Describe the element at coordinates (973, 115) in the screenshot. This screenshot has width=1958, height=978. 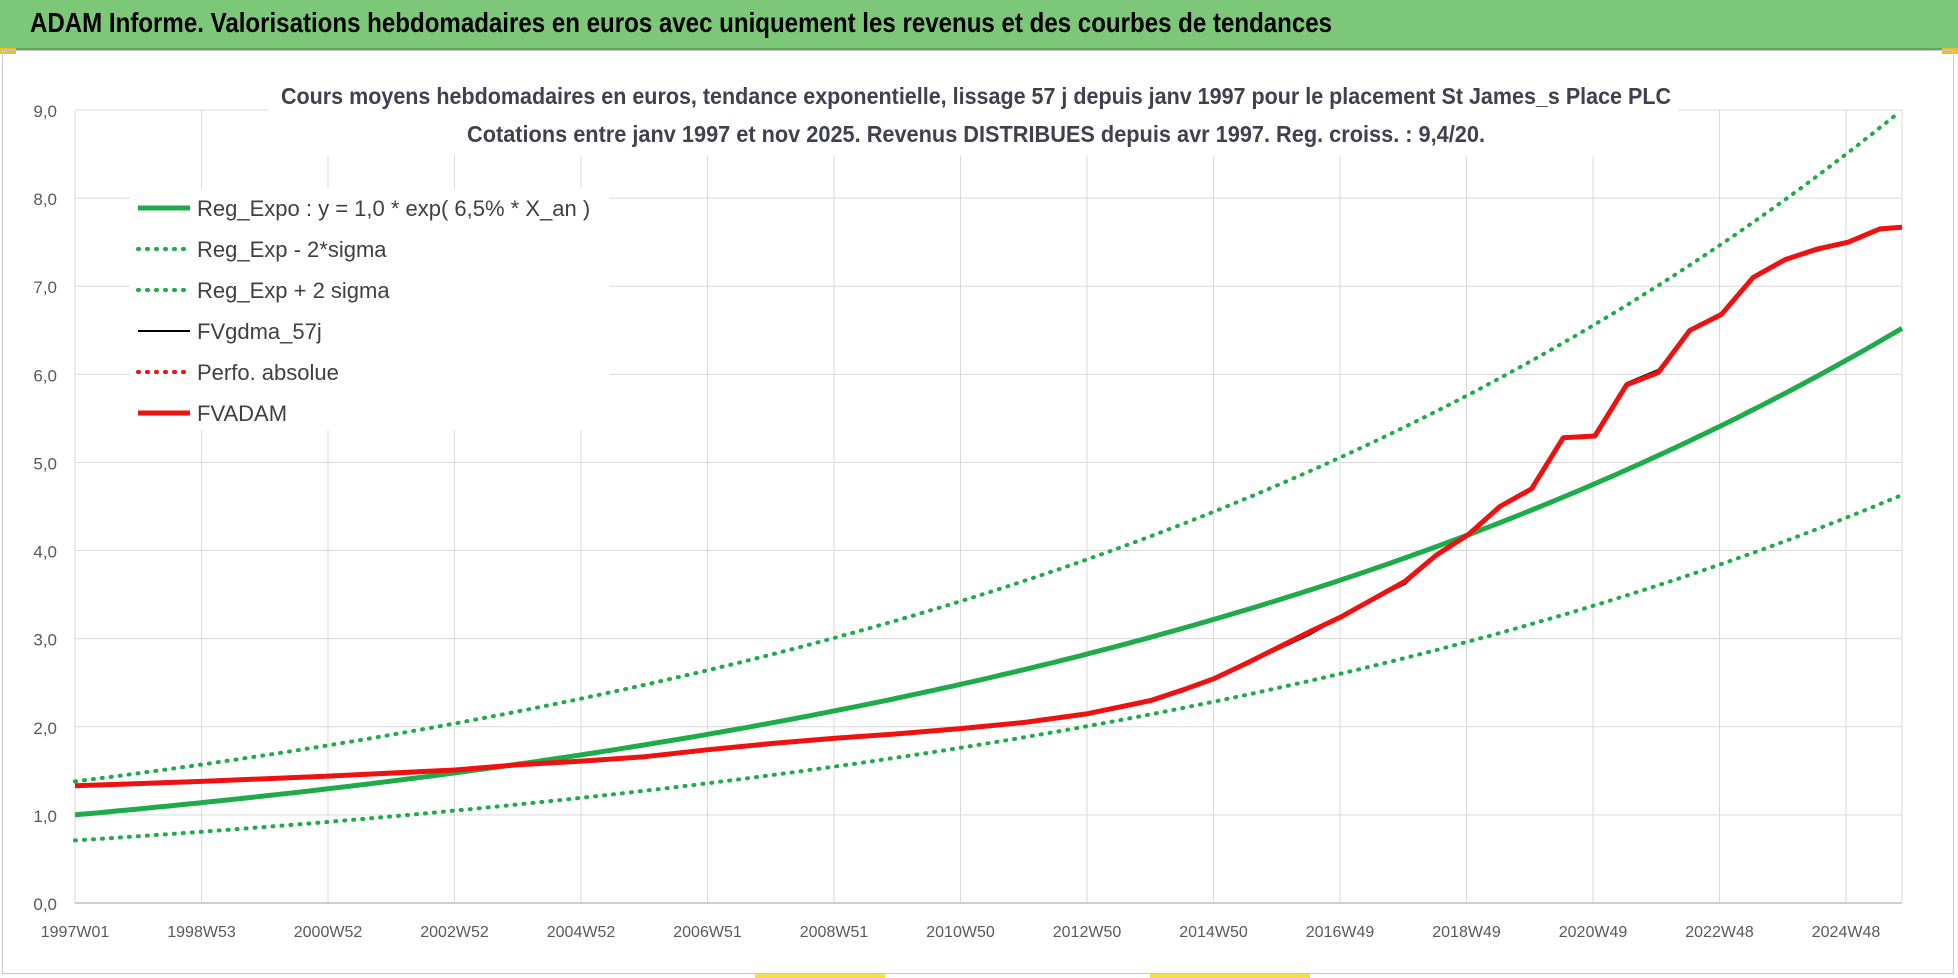
I see `title-background` at that location.